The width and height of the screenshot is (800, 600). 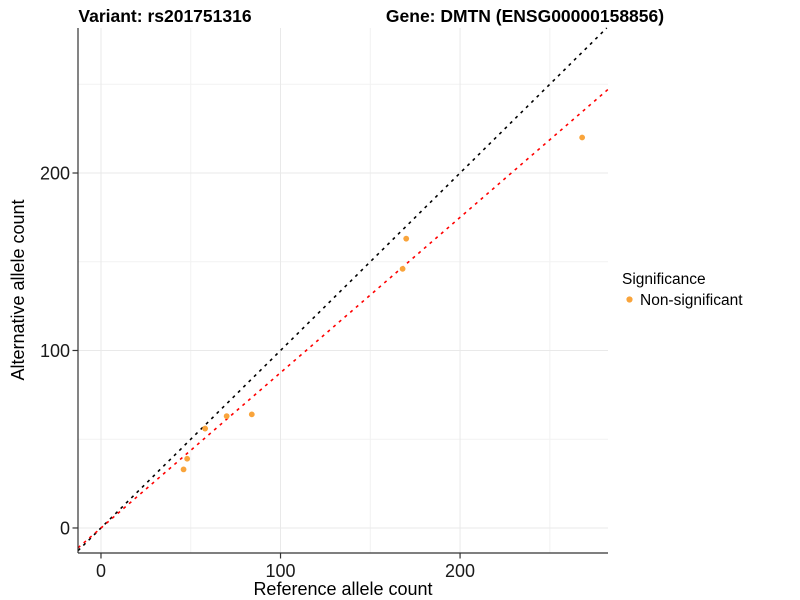 I want to click on legend-title: Significance, so click(x=664, y=279).